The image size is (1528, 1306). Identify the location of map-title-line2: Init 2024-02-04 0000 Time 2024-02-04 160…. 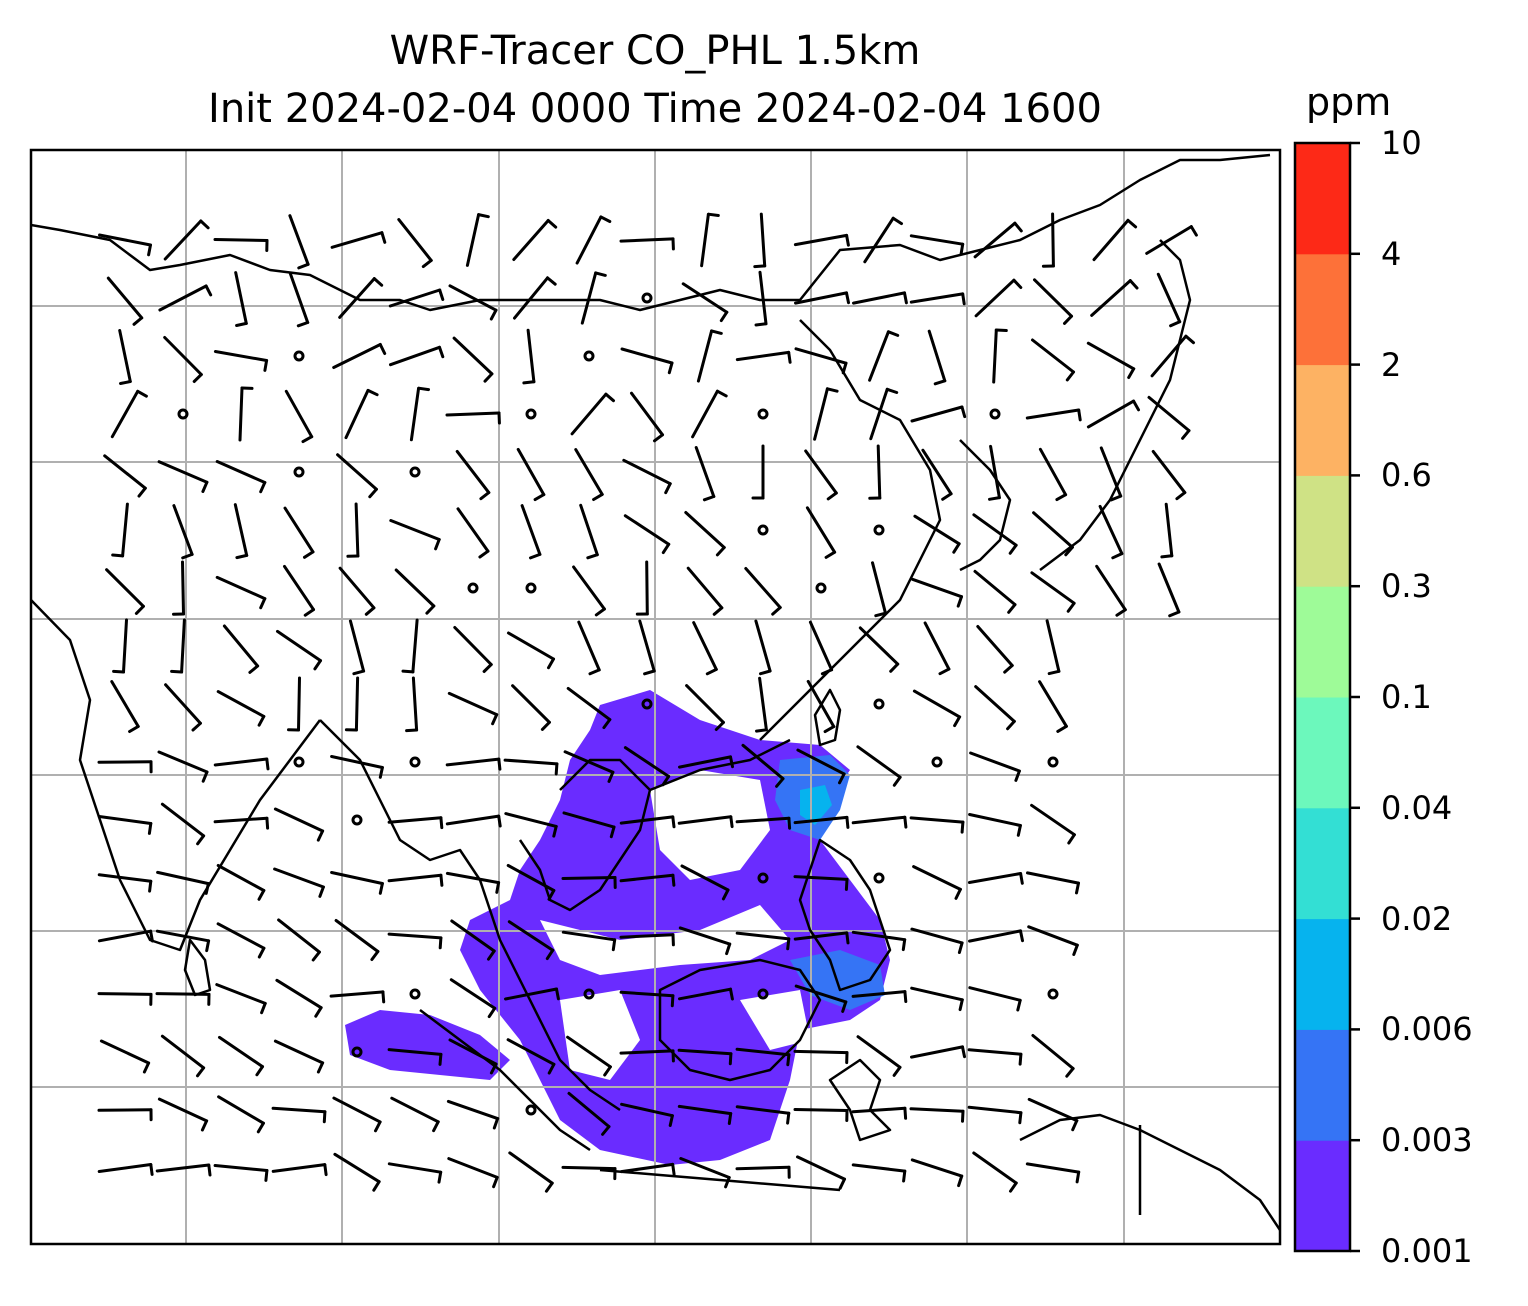
(655, 109).